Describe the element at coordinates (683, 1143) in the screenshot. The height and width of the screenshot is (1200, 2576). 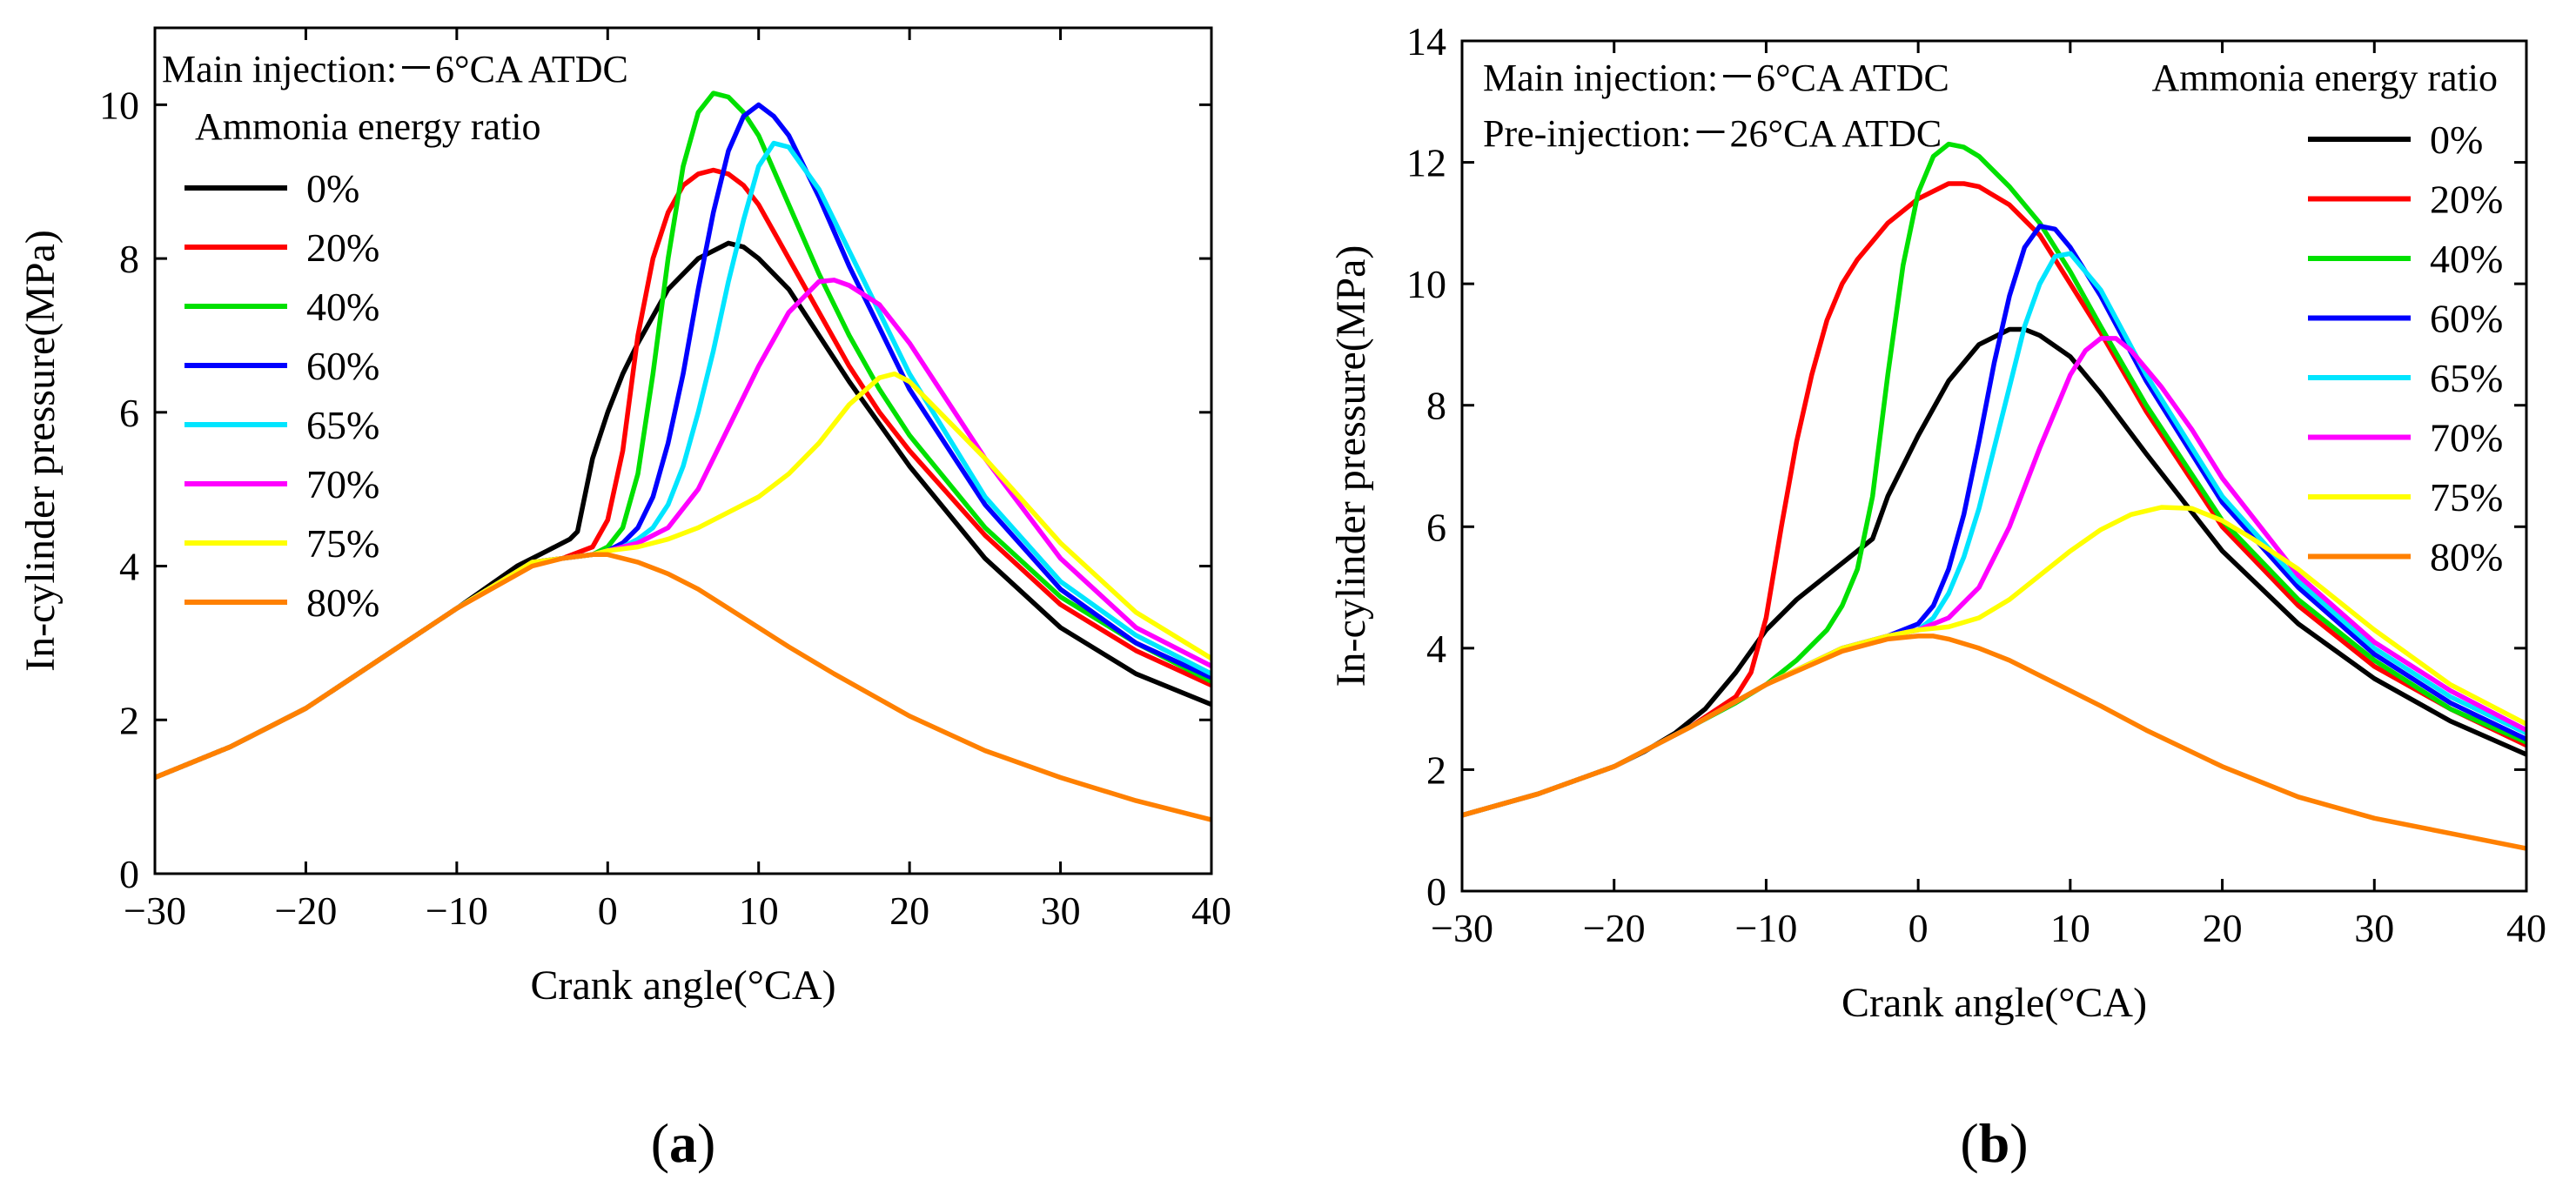
I see `panel-label: (a)` at that location.